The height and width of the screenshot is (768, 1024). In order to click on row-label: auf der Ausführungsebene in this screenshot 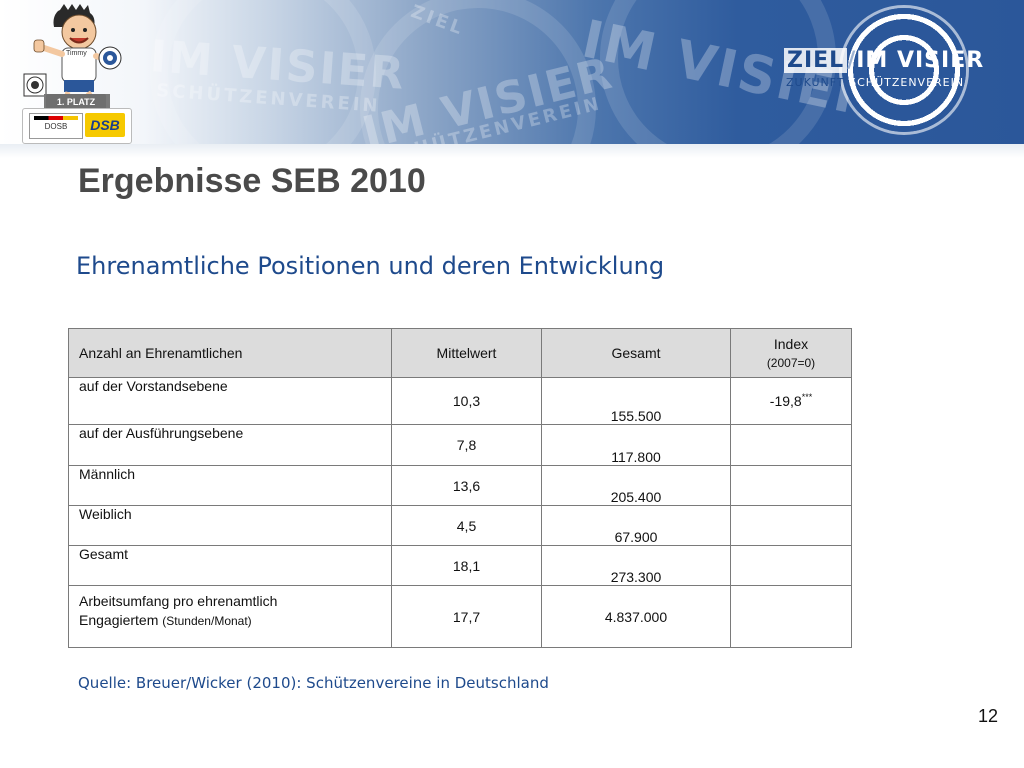, I will do `click(230, 445)`.